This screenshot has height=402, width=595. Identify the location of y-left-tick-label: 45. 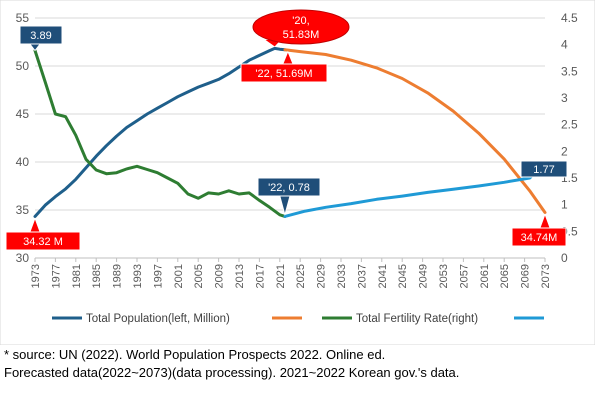
(23, 114).